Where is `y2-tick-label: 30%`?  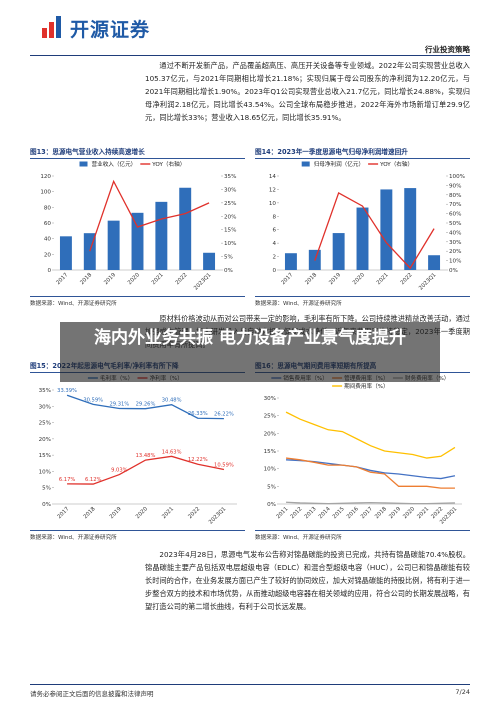
y2-tick-label: 30% is located at coordinates (455, 243).